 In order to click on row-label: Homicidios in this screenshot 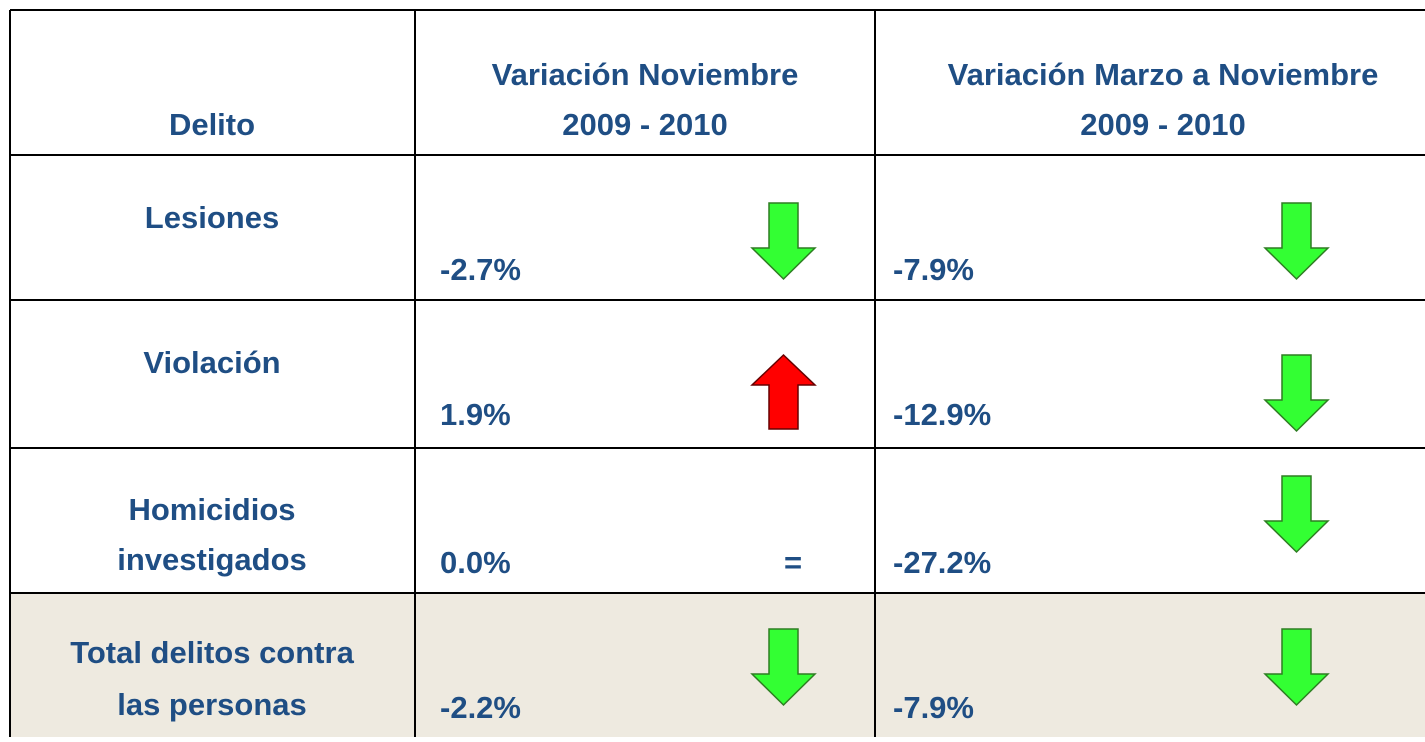, I will do `click(211, 509)`.